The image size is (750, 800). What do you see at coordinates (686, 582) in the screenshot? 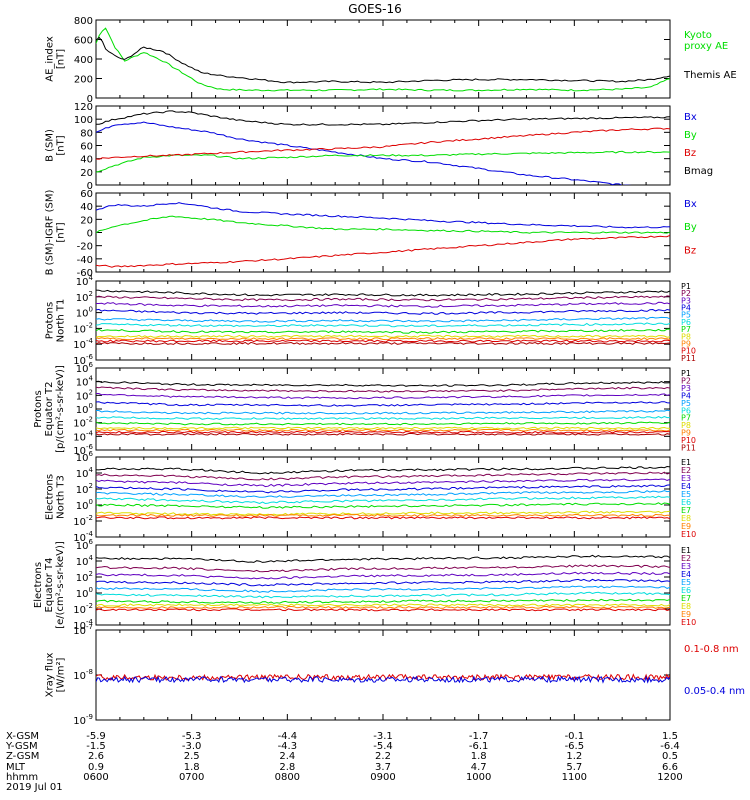
I see `channel-label: E5` at bounding box center [686, 582].